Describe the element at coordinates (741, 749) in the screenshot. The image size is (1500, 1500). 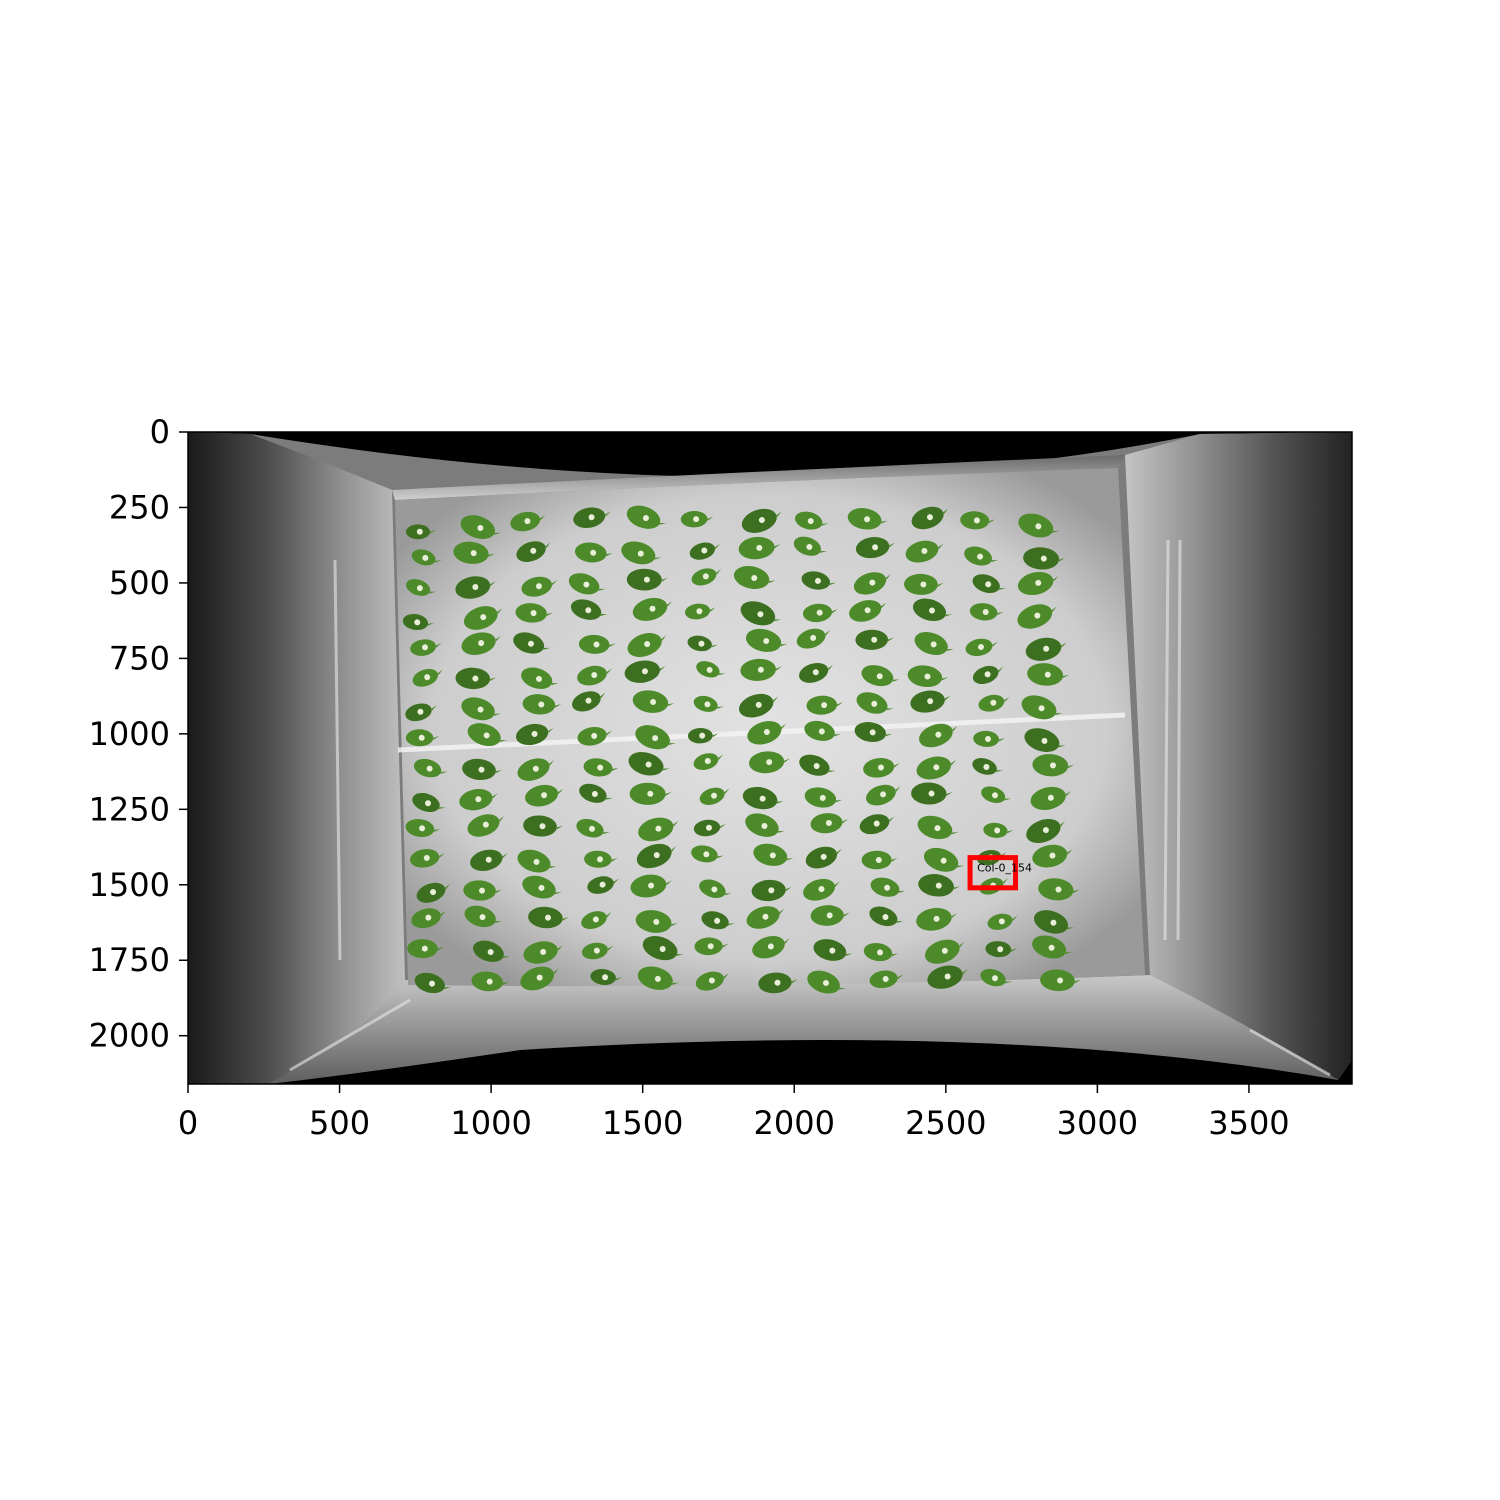
I see `leaf-disc-grid` at that location.